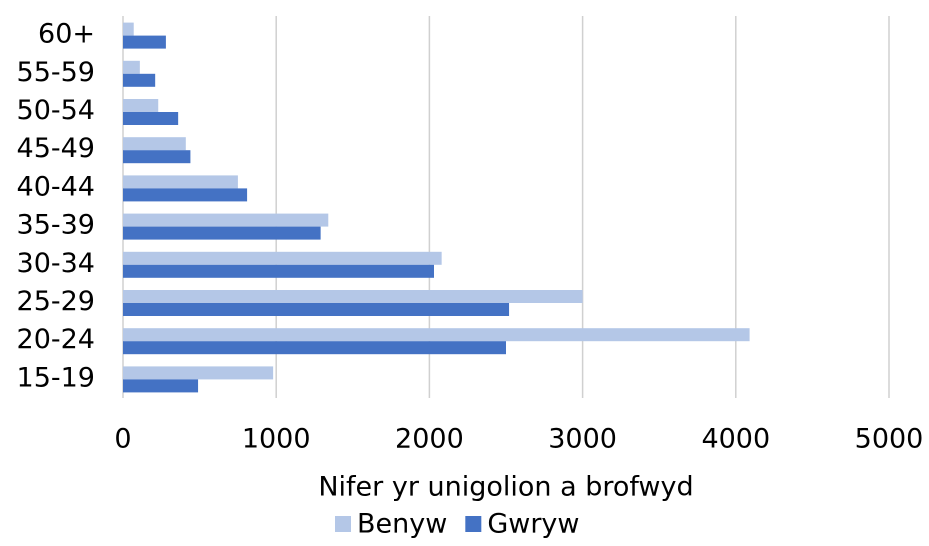  I want to click on x-tick-label: 5000, so click(889, 439).